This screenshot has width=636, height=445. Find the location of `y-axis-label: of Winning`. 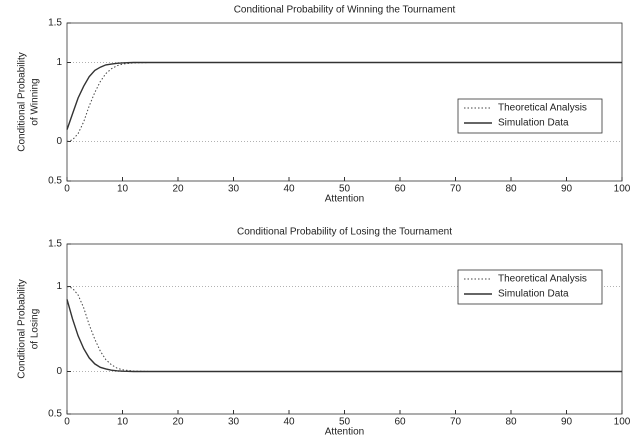

y-axis-label: of Winning is located at coordinates (35, 101).